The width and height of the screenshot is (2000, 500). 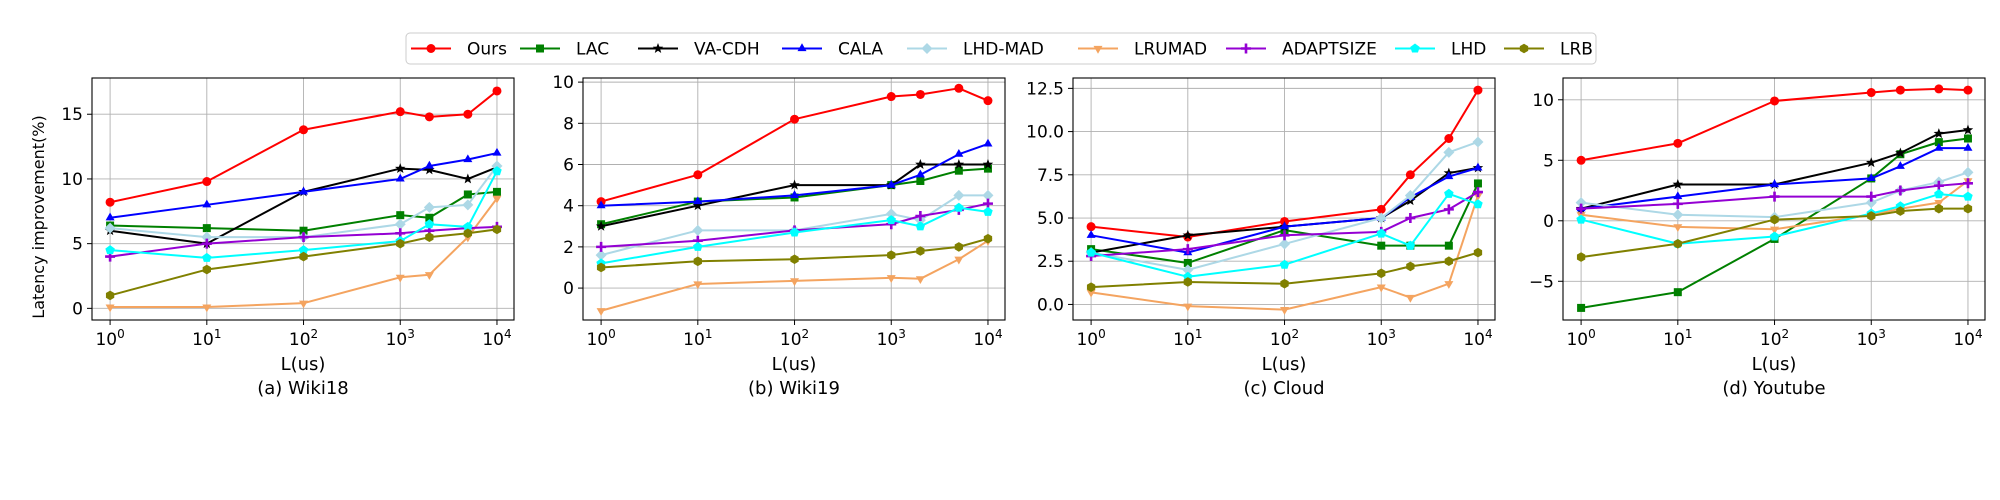 What do you see at coordinates (1301, 50) in the screenshot?
I see `legend-item: ADAPTSIZE` at bounding box center [1301, 50].